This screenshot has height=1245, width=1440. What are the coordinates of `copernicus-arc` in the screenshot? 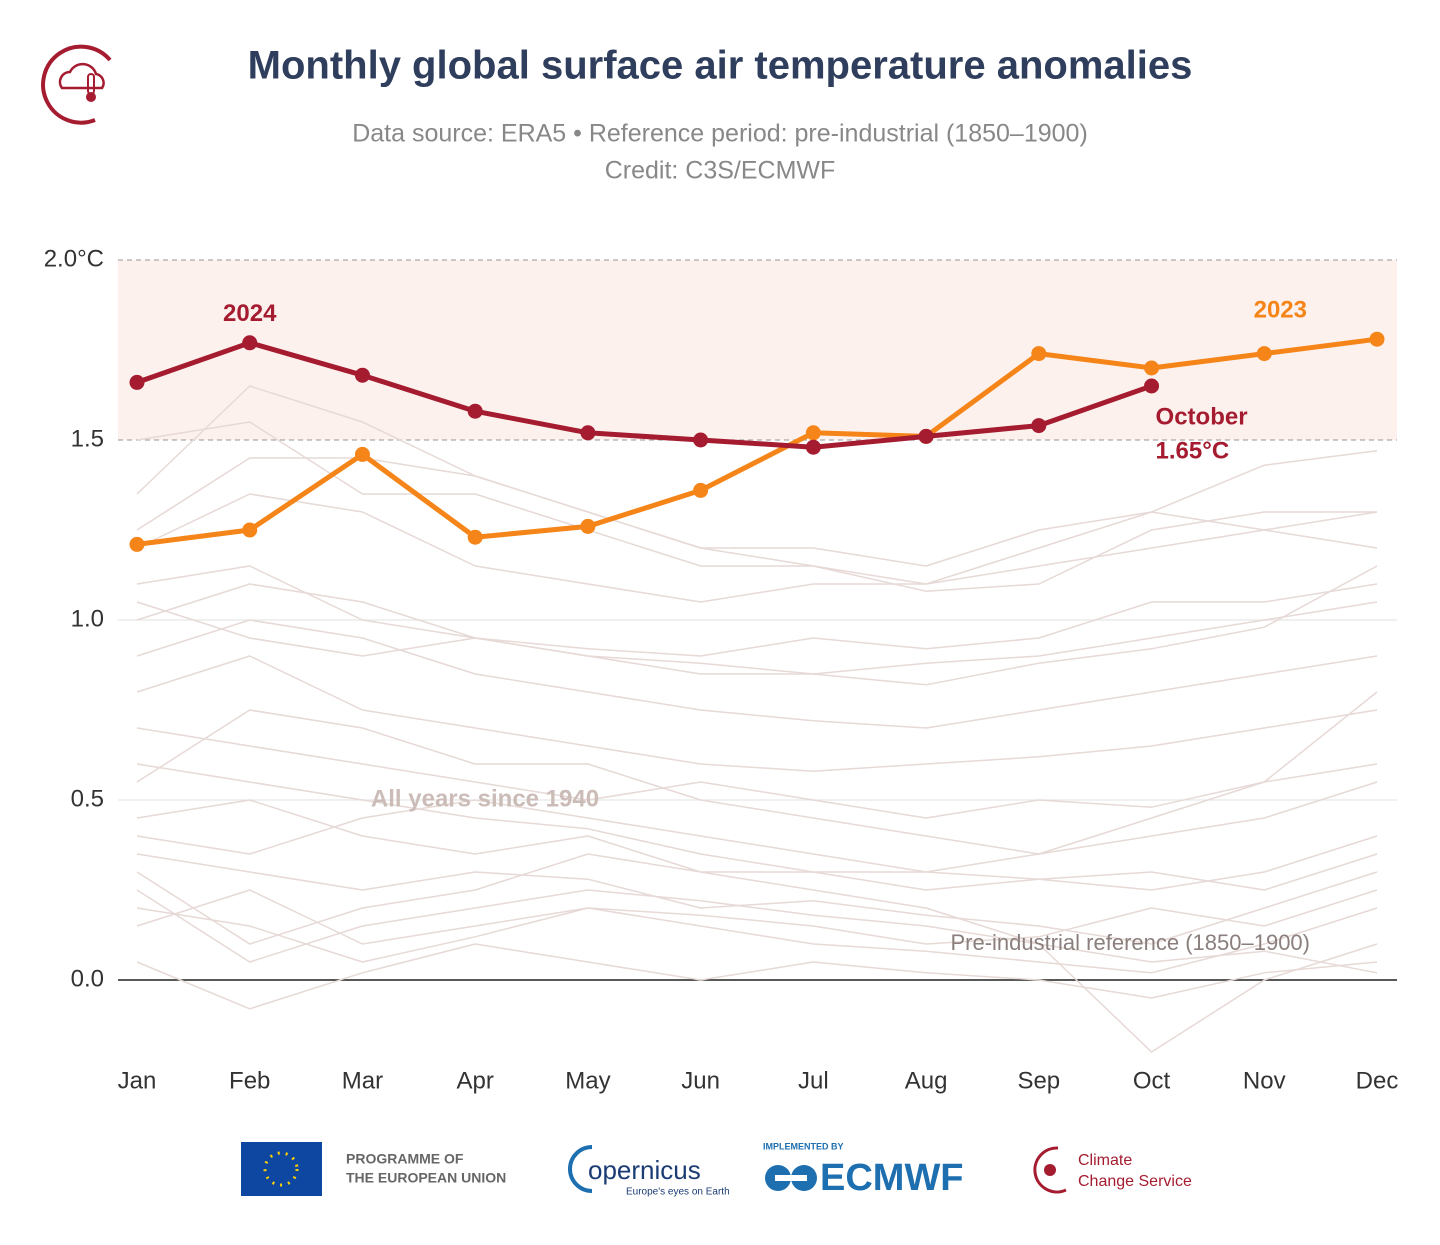 It's located at (580, 1169).